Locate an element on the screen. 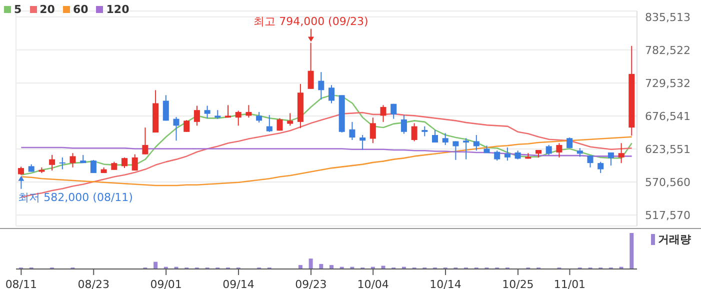 The width and height of the screenshot is (701, 289). y-tick-label: 623,551 is located at coordinates (667, 149).